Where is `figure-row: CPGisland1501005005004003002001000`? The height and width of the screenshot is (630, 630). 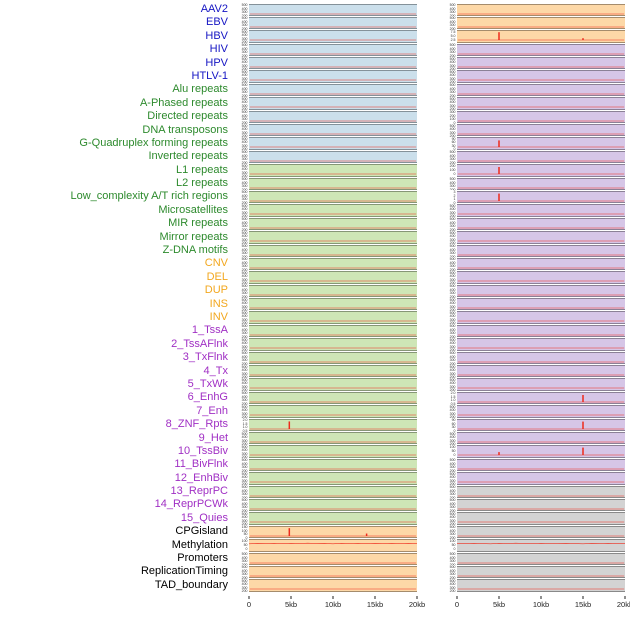
figure-row: CPGisland1501005005004003002001000 is located at coordinates (315, 532).